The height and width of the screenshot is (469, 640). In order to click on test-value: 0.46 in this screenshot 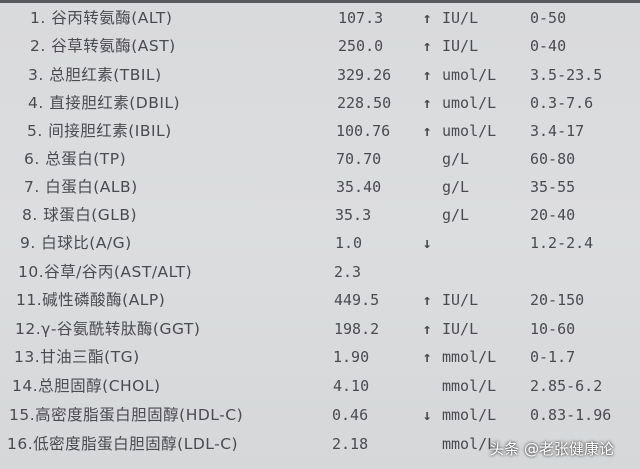, I will do `click(350, 415)`.